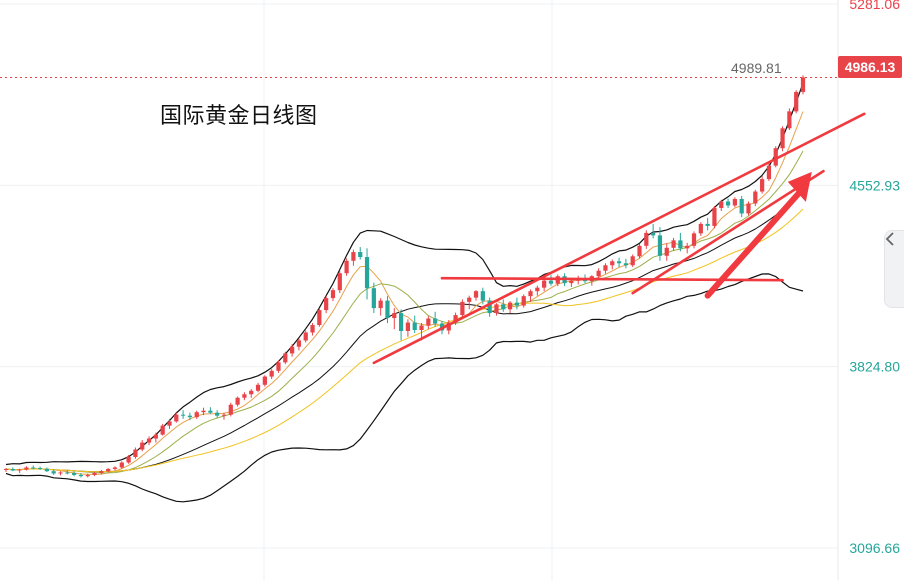  I want to click on price-tick-label: 5281.06, so click(874, 6).